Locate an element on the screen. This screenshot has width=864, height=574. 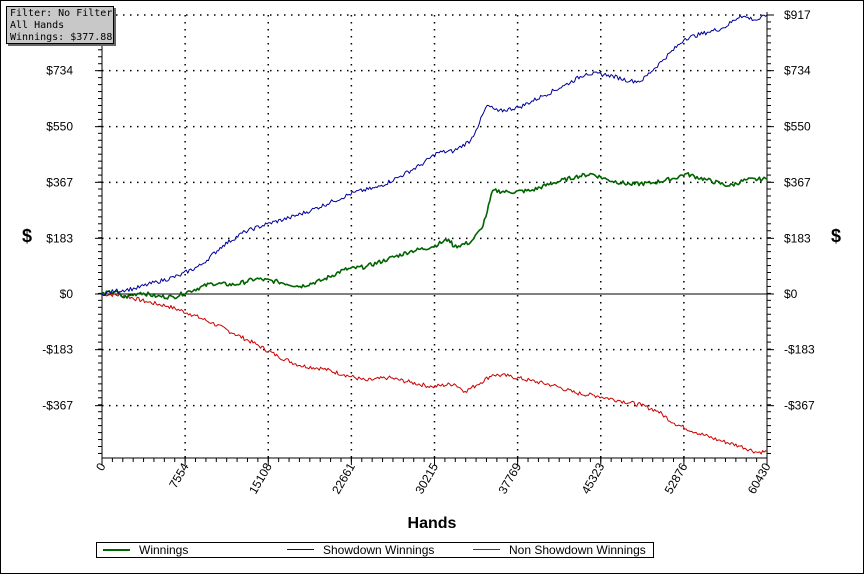
legend-swatch-non-showdown is located at coordinates (486, 549).